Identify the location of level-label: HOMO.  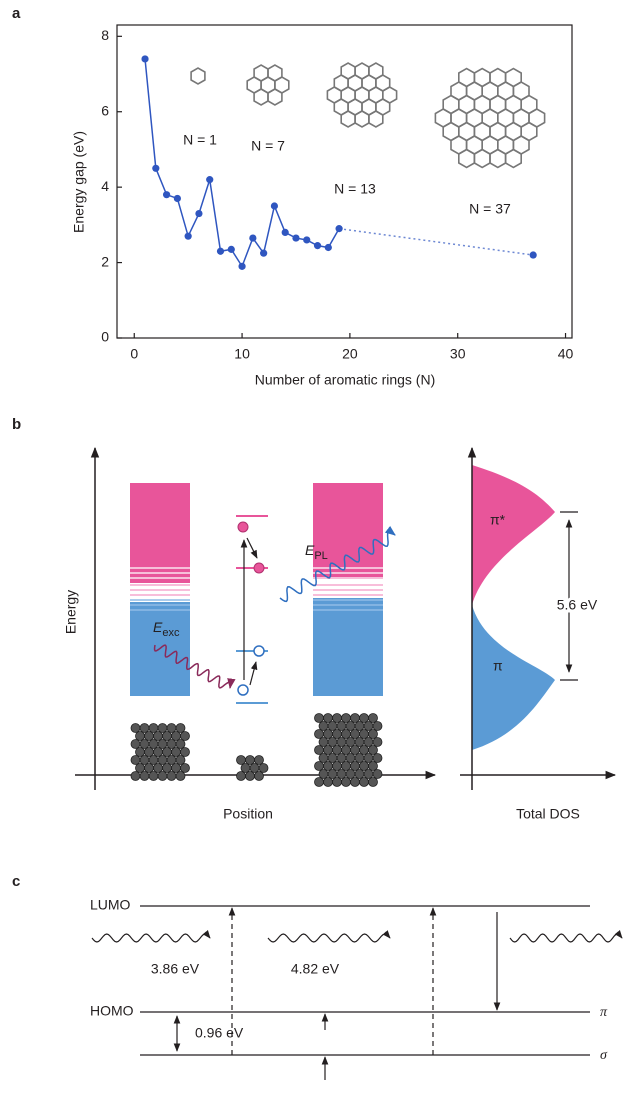
(112, 1011).